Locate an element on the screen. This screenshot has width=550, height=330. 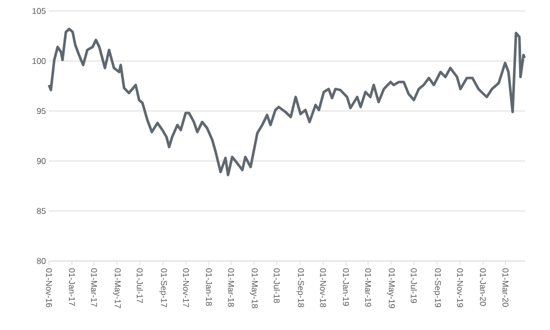
x-tick-label: 01-Jan-18 is located at coordinates (209, 287).